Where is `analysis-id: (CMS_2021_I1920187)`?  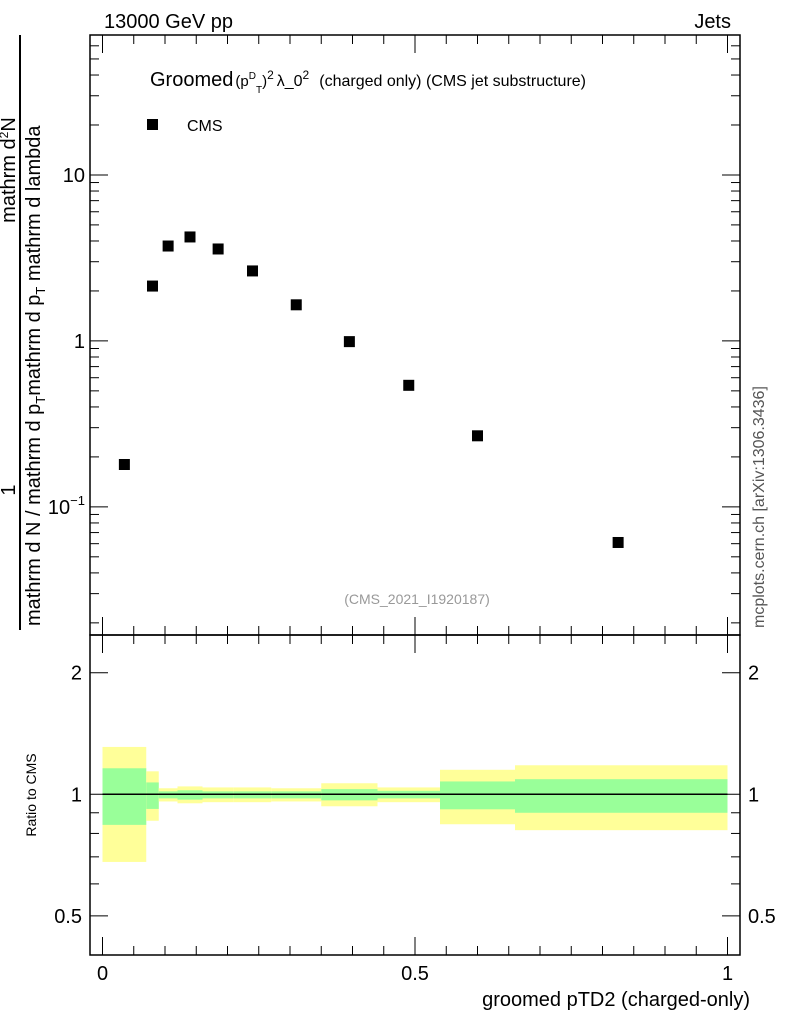 analysis-id: (CMS_2021_I1920187) is located at coordinates (417, 599).